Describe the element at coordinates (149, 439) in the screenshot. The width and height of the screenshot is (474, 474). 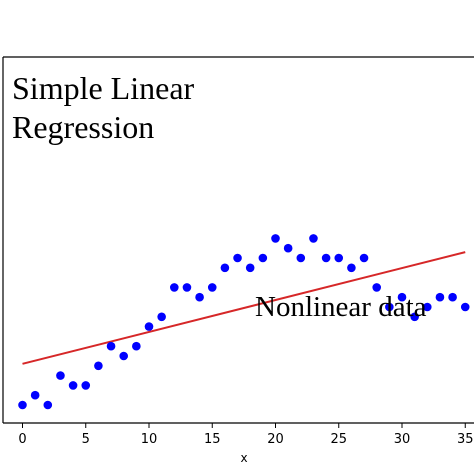
I see `x-tick-label: 10` at that location.